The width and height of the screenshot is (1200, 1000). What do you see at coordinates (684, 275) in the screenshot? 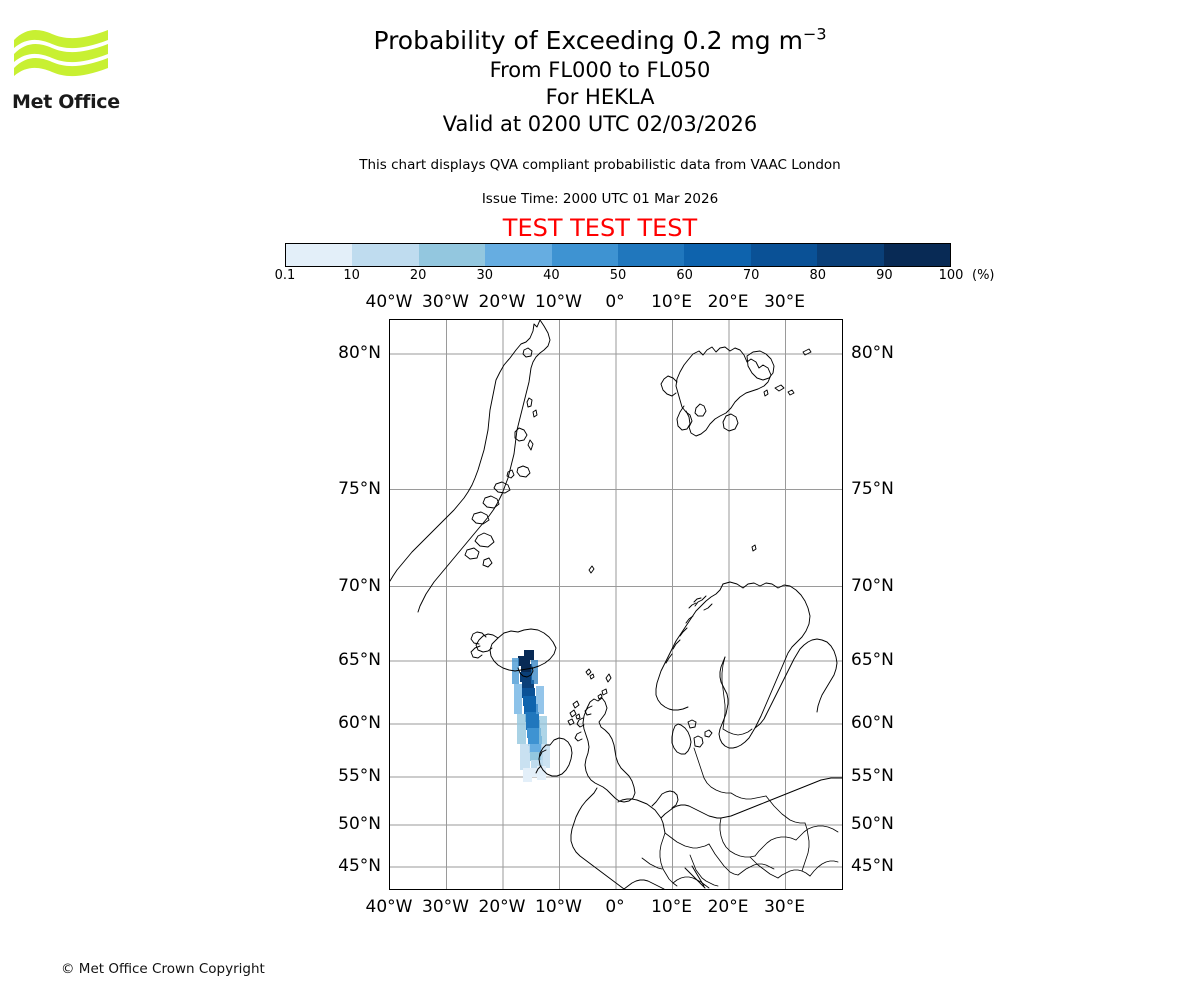
I see `colorbar-tick-60: 60` at bounding box center [684, 275].